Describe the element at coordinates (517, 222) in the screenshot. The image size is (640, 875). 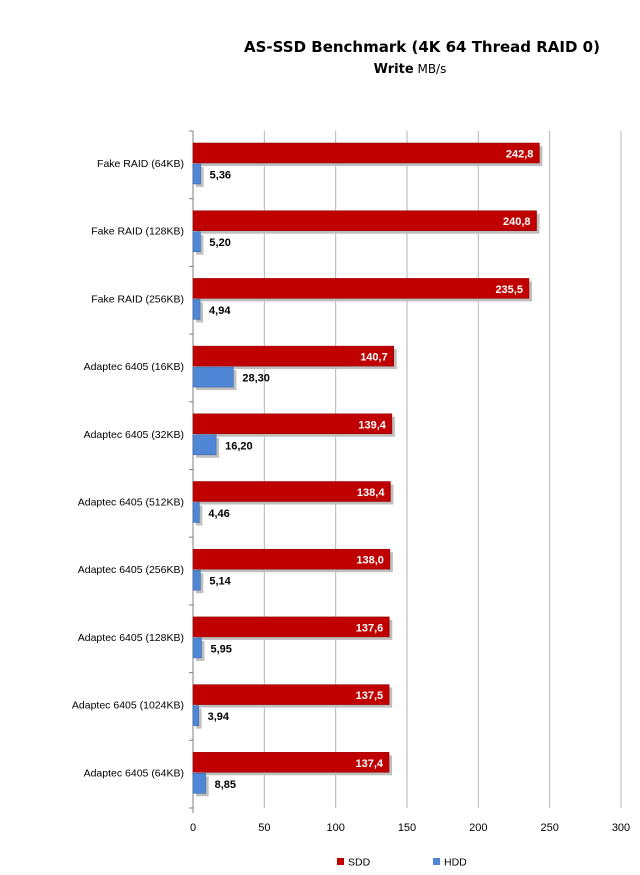
I see `sdd-value-label: 240,8` at that location.